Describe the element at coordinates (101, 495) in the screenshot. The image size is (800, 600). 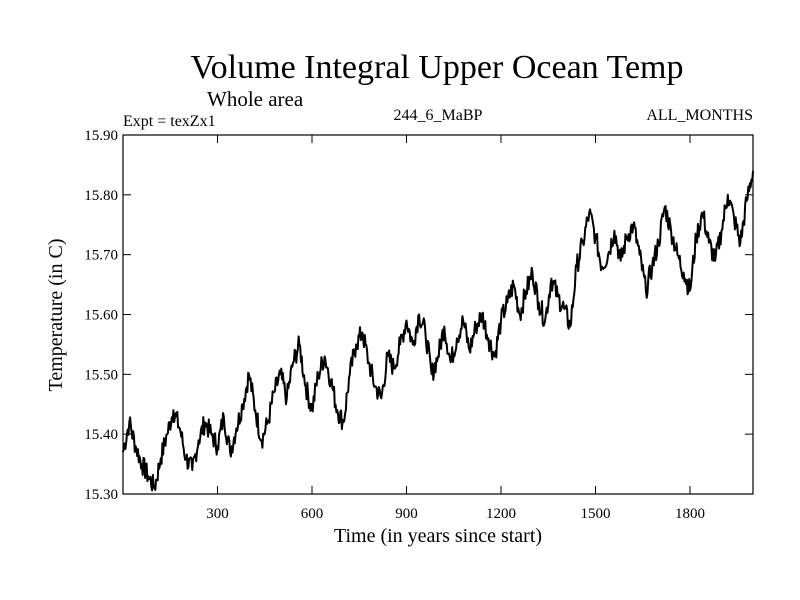
I see `y-tick-label: 15.30` at that location.